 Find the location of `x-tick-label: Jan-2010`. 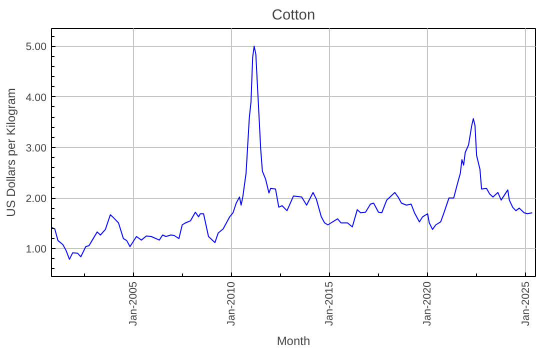

x-tick-label: Jan-2010 is located at coordinates (231, 303).